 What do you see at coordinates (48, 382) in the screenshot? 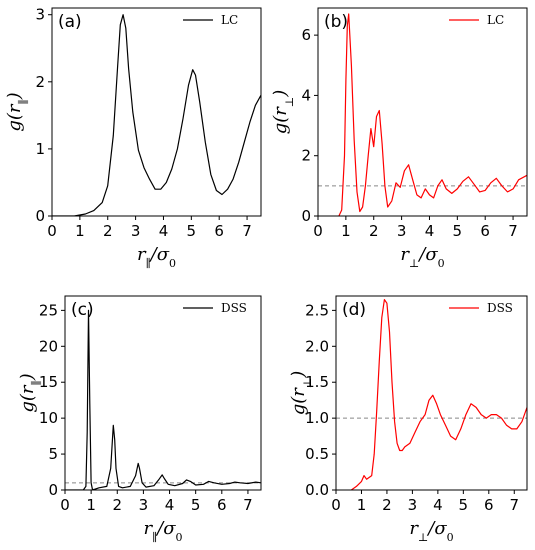
I see `y-tick-label: 15` at bounding box center [48, 382].